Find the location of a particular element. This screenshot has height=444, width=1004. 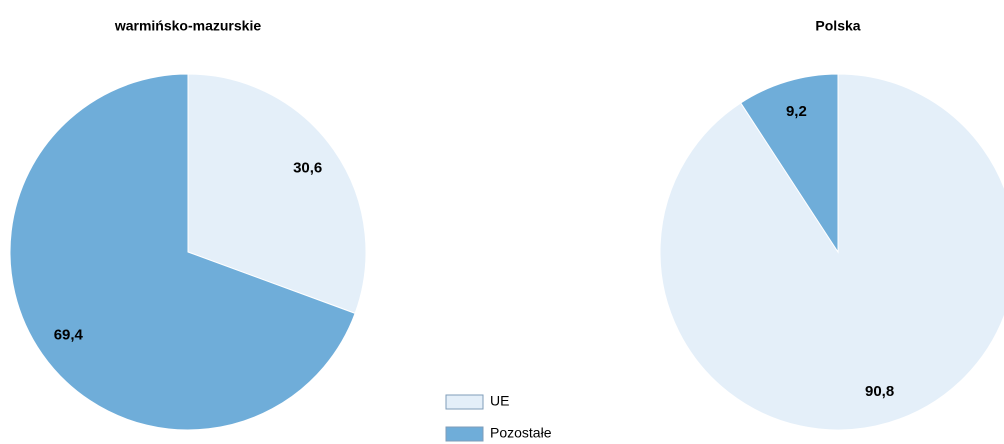

data-label: 90,8 is located at coordinates (879, 391).